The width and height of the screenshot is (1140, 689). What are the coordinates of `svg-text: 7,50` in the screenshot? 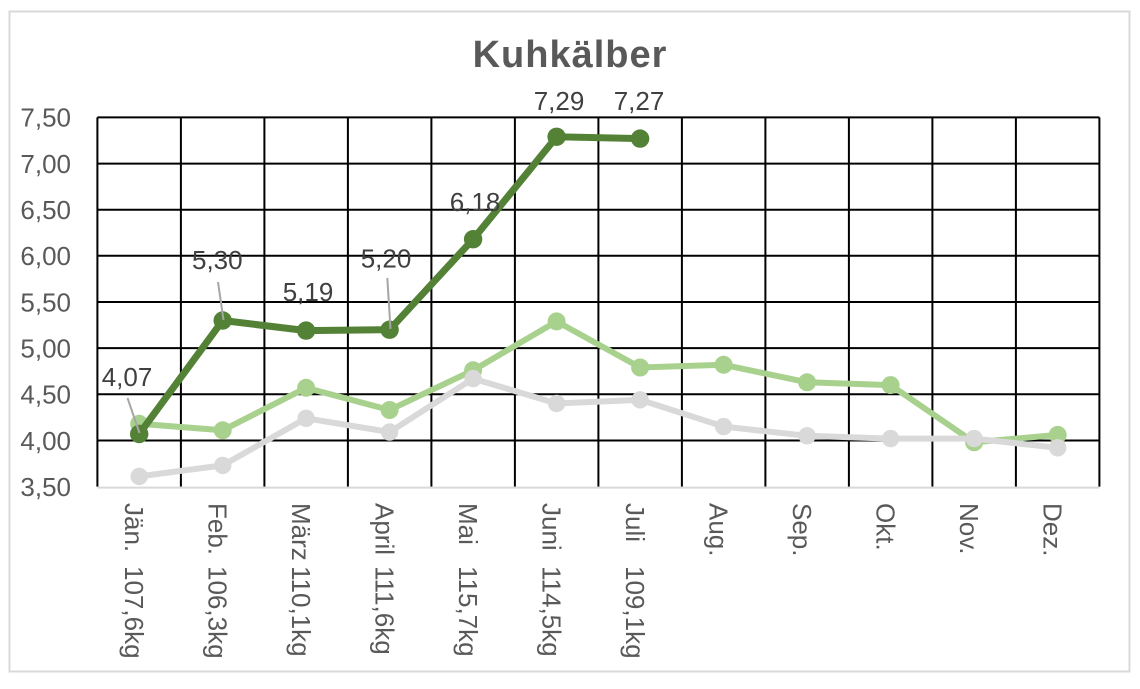 It's located at (45, 118).